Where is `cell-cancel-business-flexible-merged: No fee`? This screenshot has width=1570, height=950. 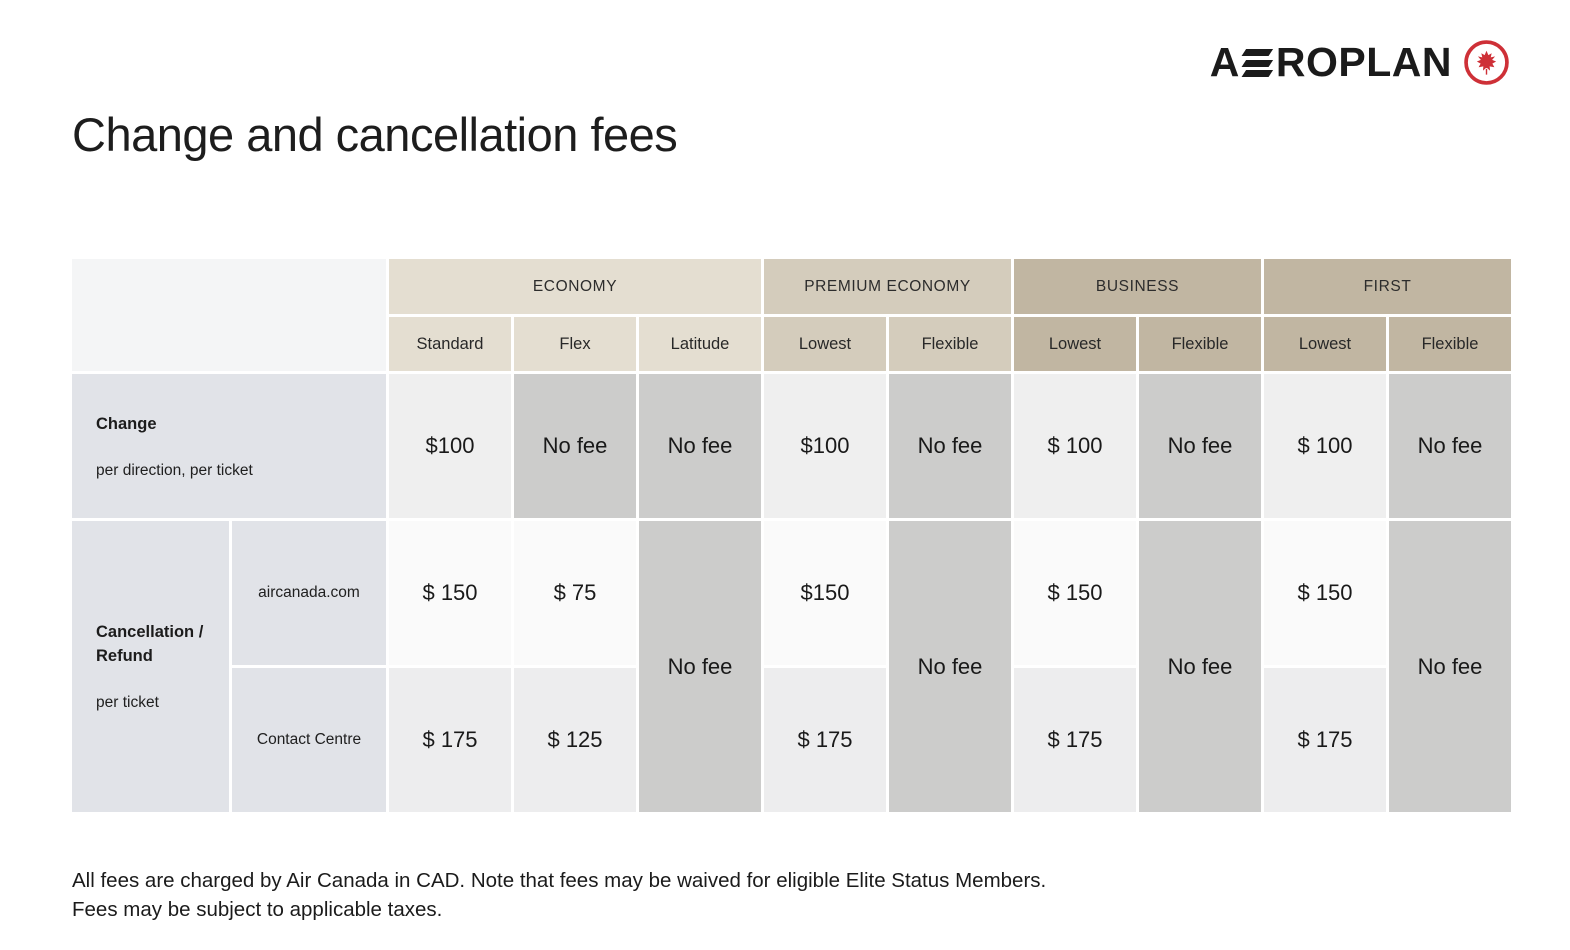 cell-cancel-business-flexible-merged: No fee is located at coordinates (1200, 667).